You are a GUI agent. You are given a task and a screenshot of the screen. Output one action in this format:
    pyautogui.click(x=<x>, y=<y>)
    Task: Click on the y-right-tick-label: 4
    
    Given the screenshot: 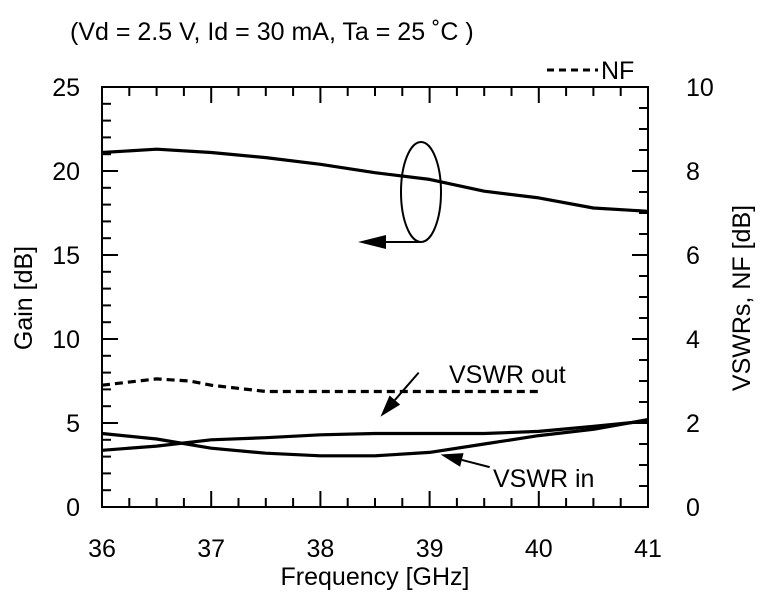 What is the action you would take?
    pyautogui.click(x=693, y=340)
    